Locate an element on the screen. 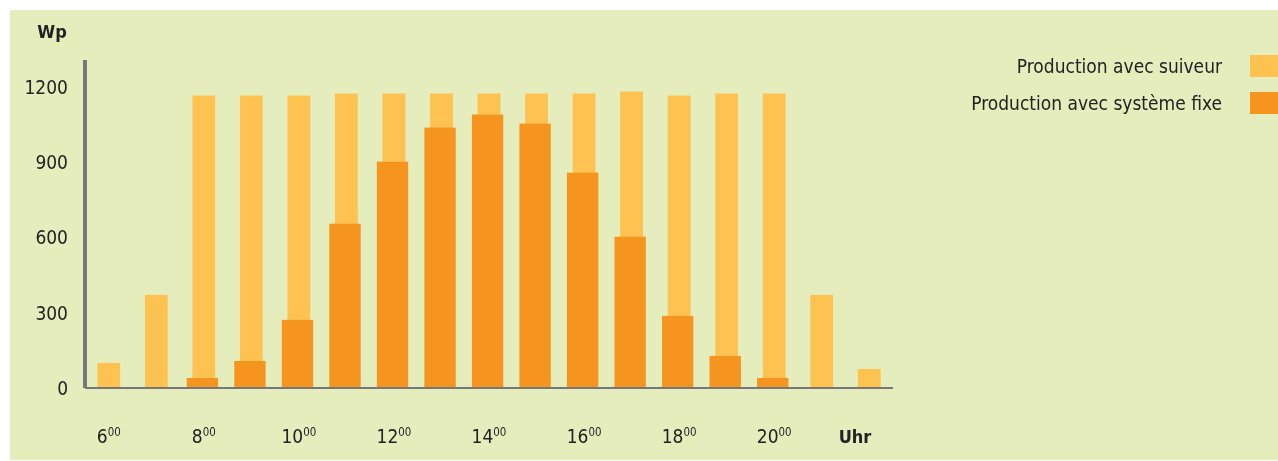  y-tick-label: 300 is located at coordinates (51, 312).